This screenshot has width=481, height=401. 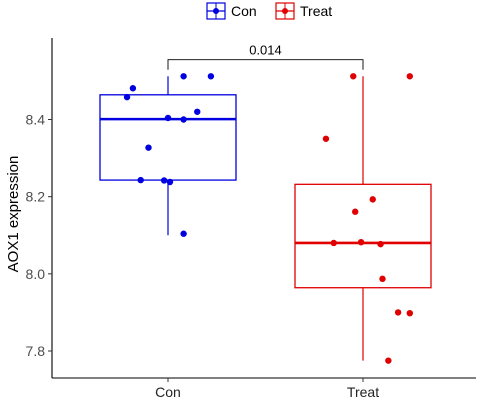 What do you see at coordinates (36, 197) in the screenshot?
I see `y-tick-label: 8.2` at bounding box center [36, 197].